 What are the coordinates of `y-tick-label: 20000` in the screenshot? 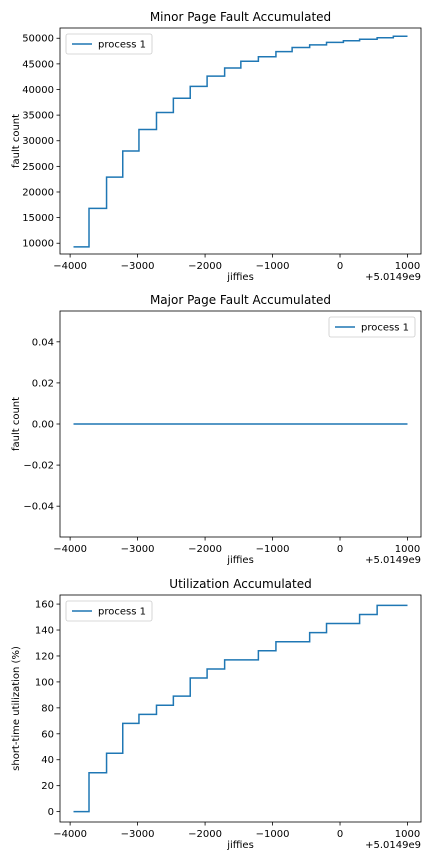 It's located at (38, 192).